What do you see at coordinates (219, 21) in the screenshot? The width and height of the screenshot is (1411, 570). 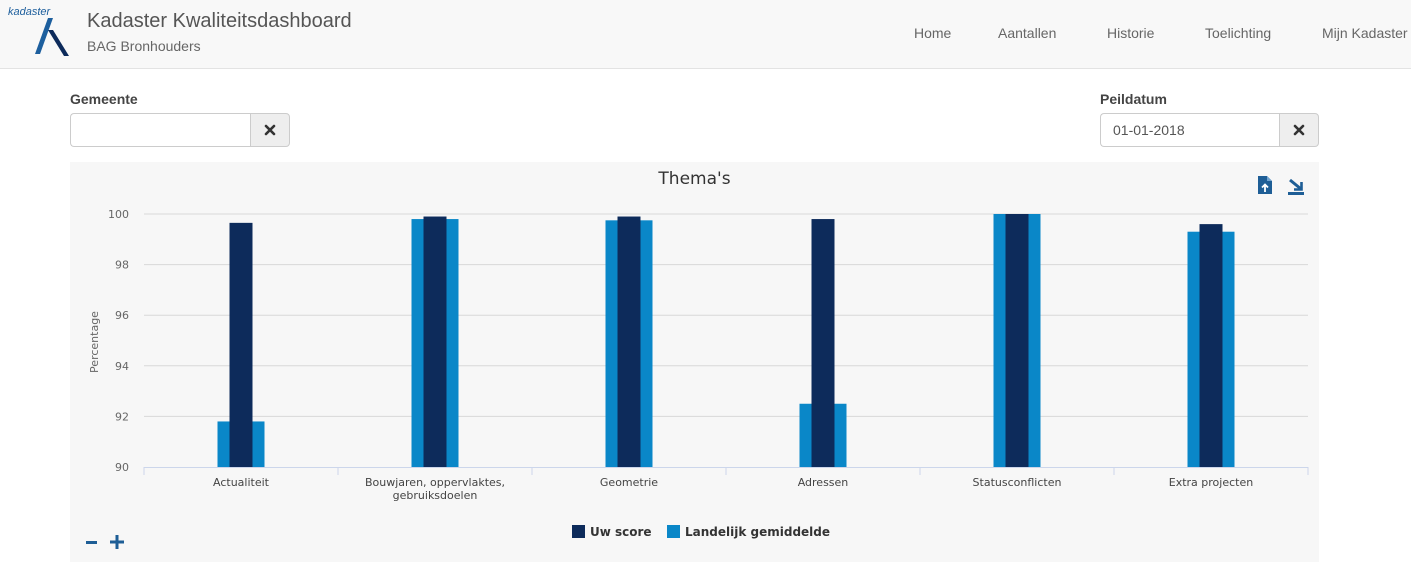 I see `app-title: Kadaster Kwaliteitsdashboard` at bounding box center [219, 21].